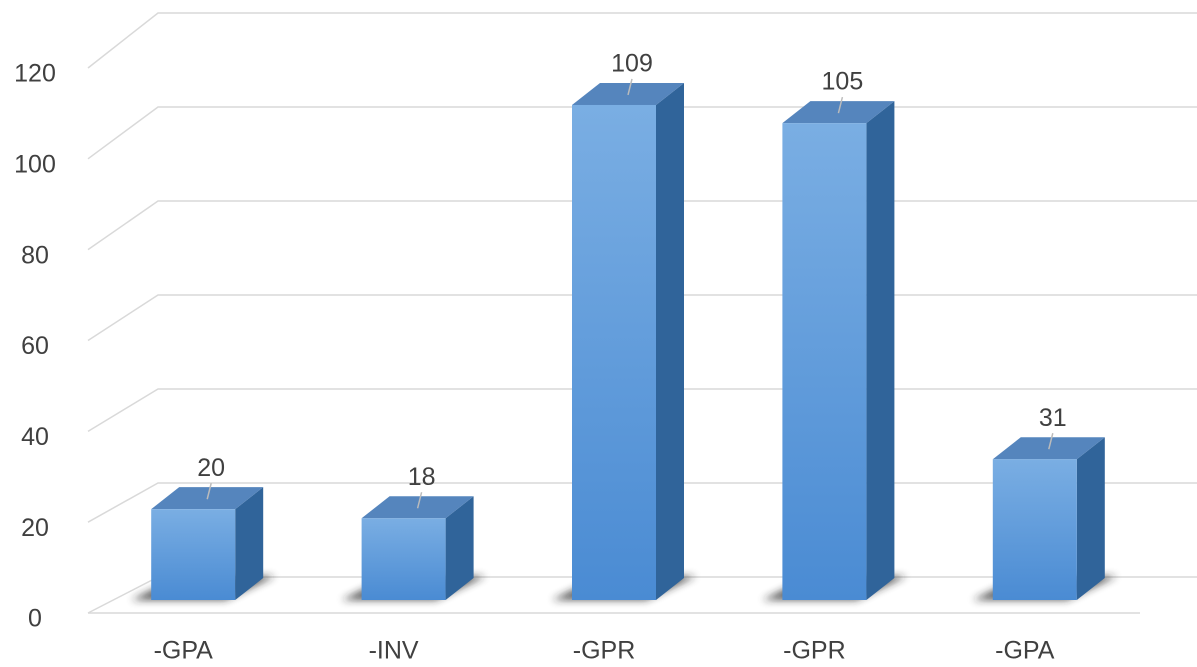 This screenshot has width=1197, height=667. What do you see at coordinates (35, 255) in the screenshot?
I see `y-tick-label: 80` at bounding box center [35, 255].